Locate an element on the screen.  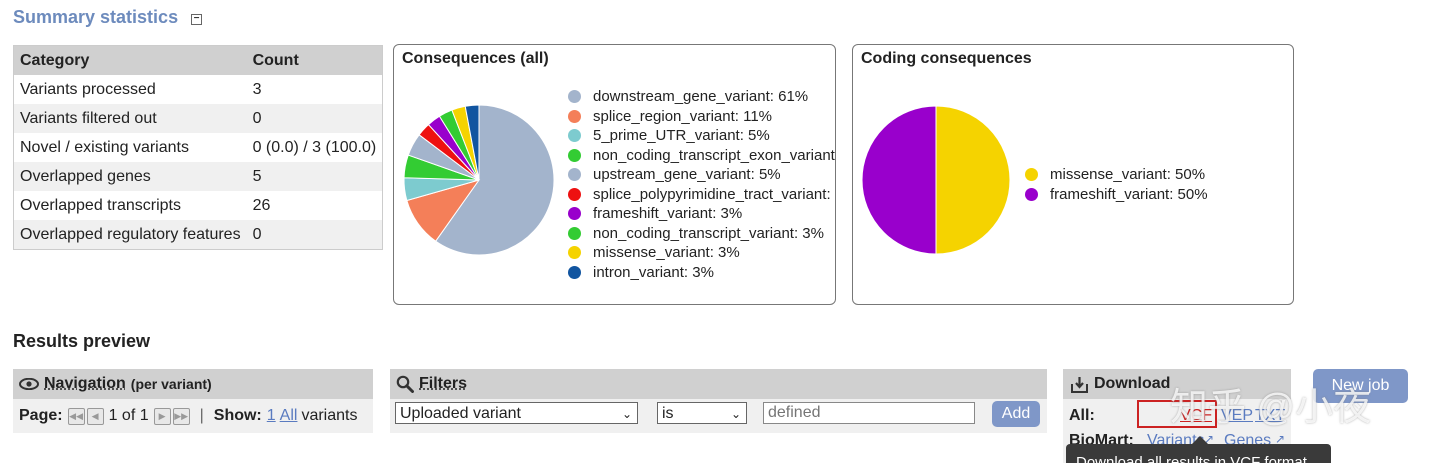
collapse-toggle-icon: − is located at coordinates (197, 19).